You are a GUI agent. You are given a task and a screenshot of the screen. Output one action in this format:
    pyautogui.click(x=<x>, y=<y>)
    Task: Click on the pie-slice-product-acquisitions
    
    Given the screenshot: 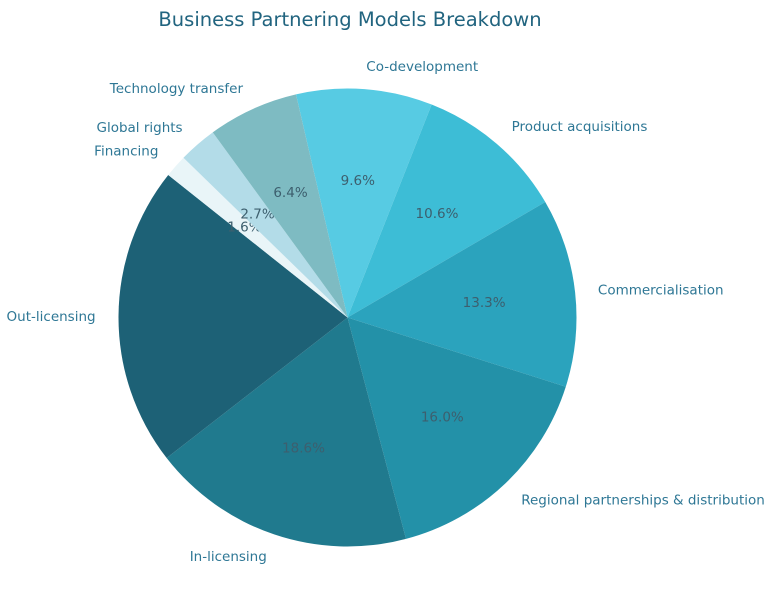 What is the action you would take?
    pyautogui.click(x=446, y=211)
    